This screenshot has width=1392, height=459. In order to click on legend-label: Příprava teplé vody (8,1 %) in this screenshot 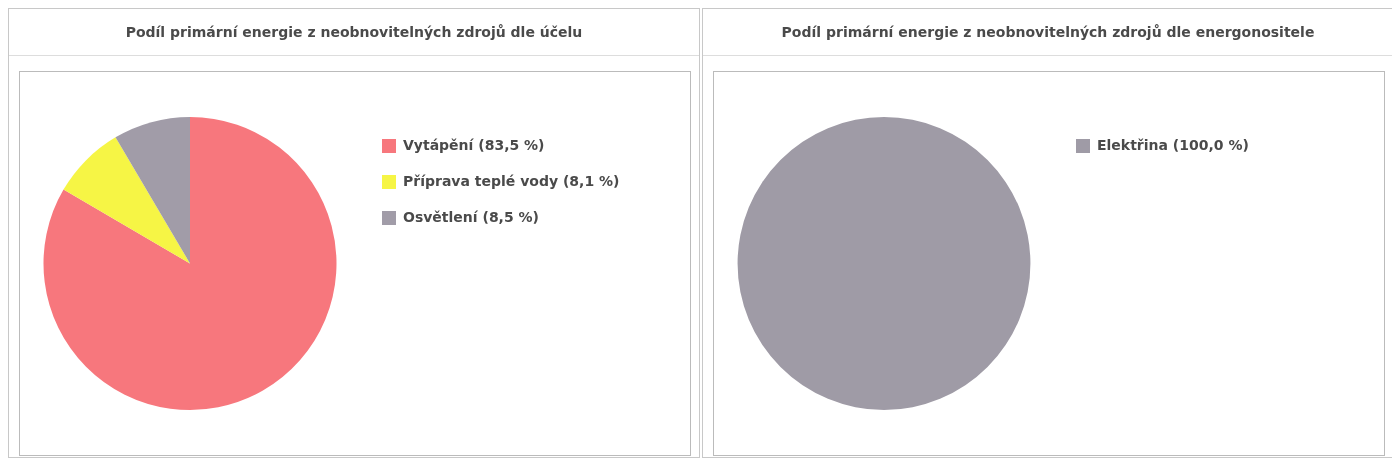, I will do `click(511, 180)`.